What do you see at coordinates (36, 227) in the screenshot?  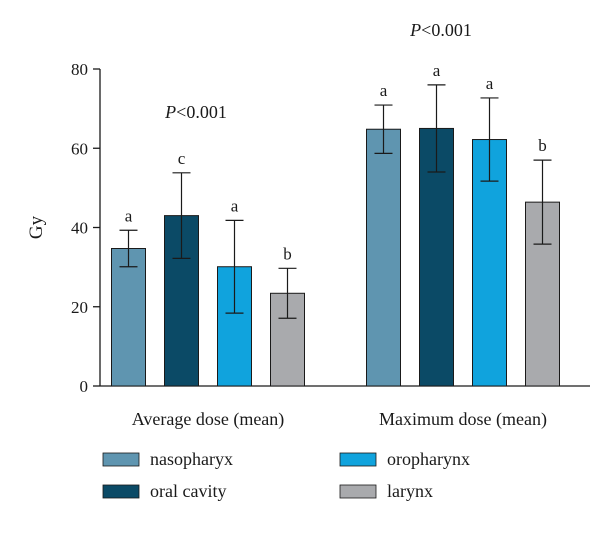 I see `y-axis-label: Gy` at bounding box center [36, 227].